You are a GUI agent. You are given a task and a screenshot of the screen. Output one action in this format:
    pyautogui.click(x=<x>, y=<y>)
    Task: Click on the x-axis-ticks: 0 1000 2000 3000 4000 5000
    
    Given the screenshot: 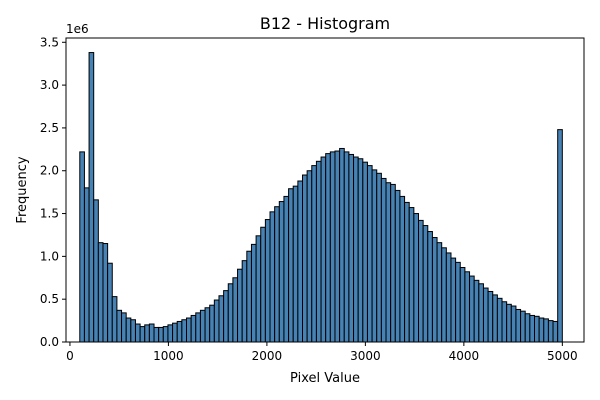 What is the action you would take?
    pyautogui.click(x=322, y=352)
    